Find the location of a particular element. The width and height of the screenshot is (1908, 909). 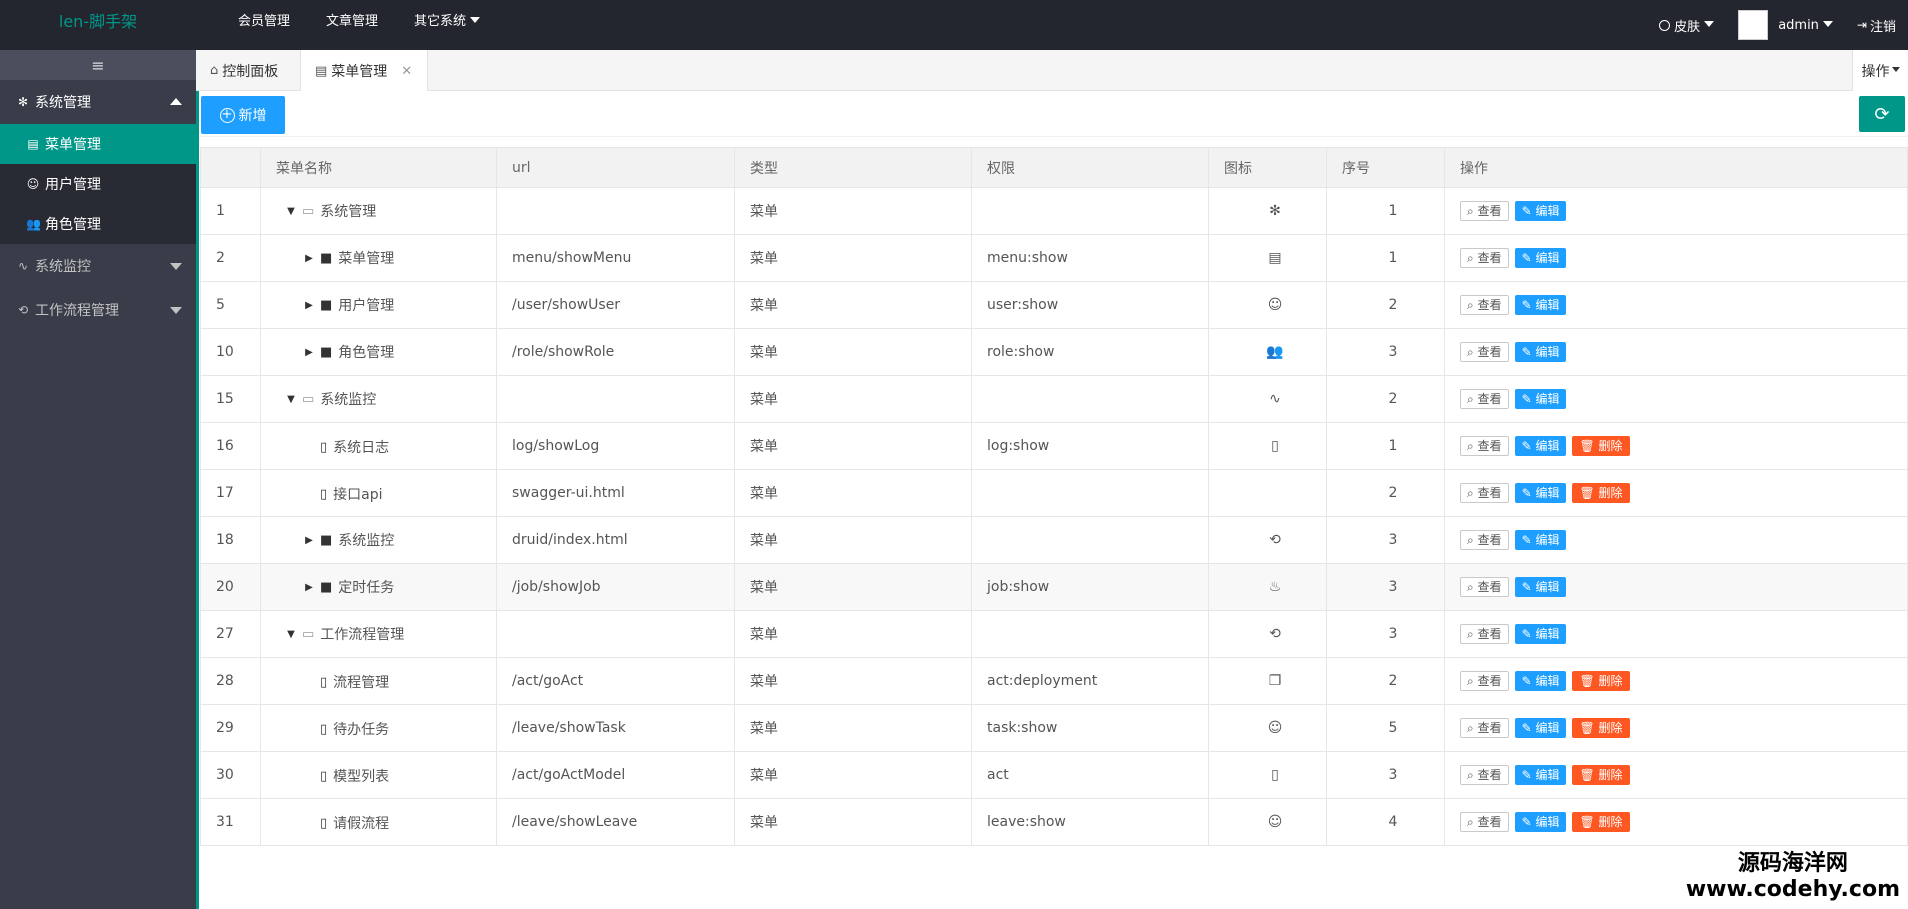

sidebar-group-workflow: ⟲ 工作流程管理 is located at coordinates (98, 310).